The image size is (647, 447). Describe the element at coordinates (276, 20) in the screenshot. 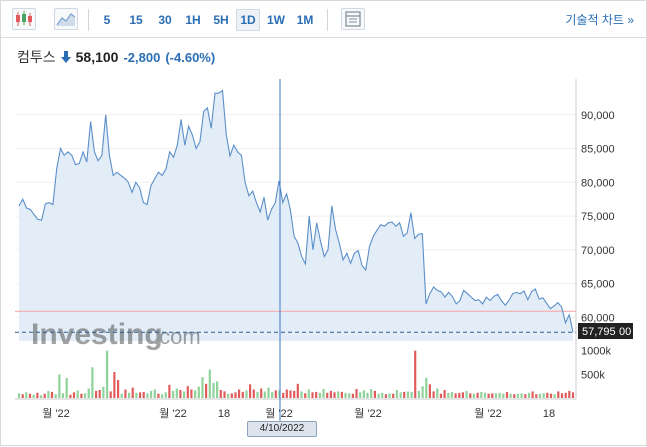

I see `timeframe-1w: 1W` at that location.